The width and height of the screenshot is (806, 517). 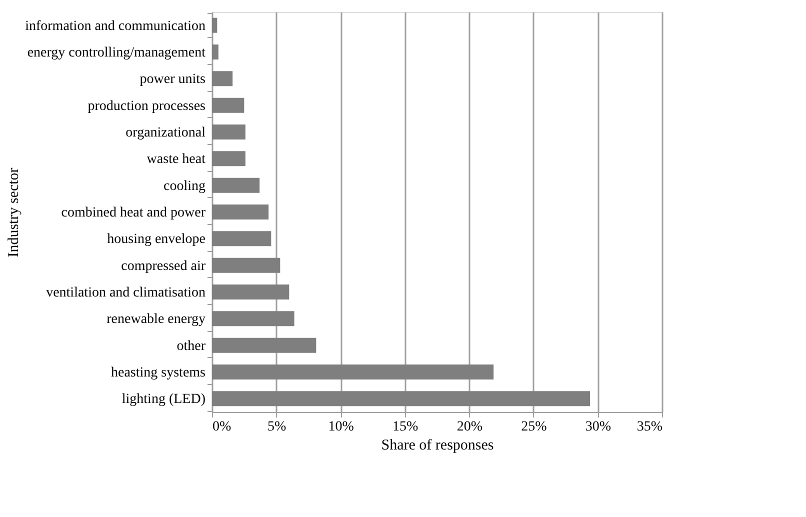 What do you see at coordinates (156, 240) in the screenshot?
I see `y-tick-label: housing envelope` at bounding box center [156, 240].